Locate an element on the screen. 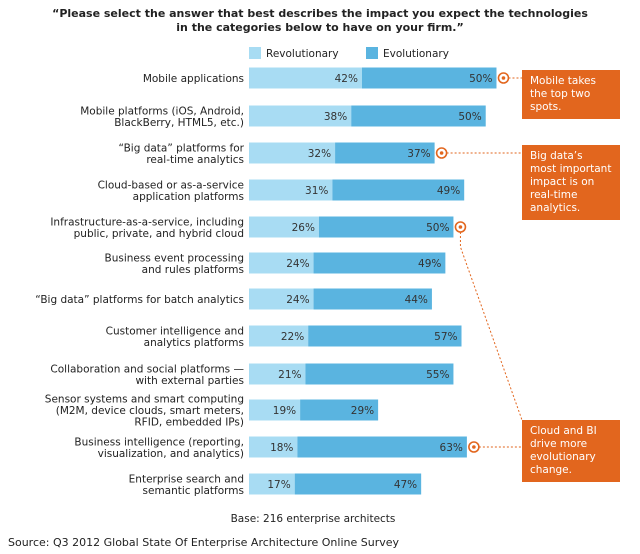 The height and width of the screenshot is (554, 640). value-label-revolutionary: 31% is located at coordinates (316, 191).